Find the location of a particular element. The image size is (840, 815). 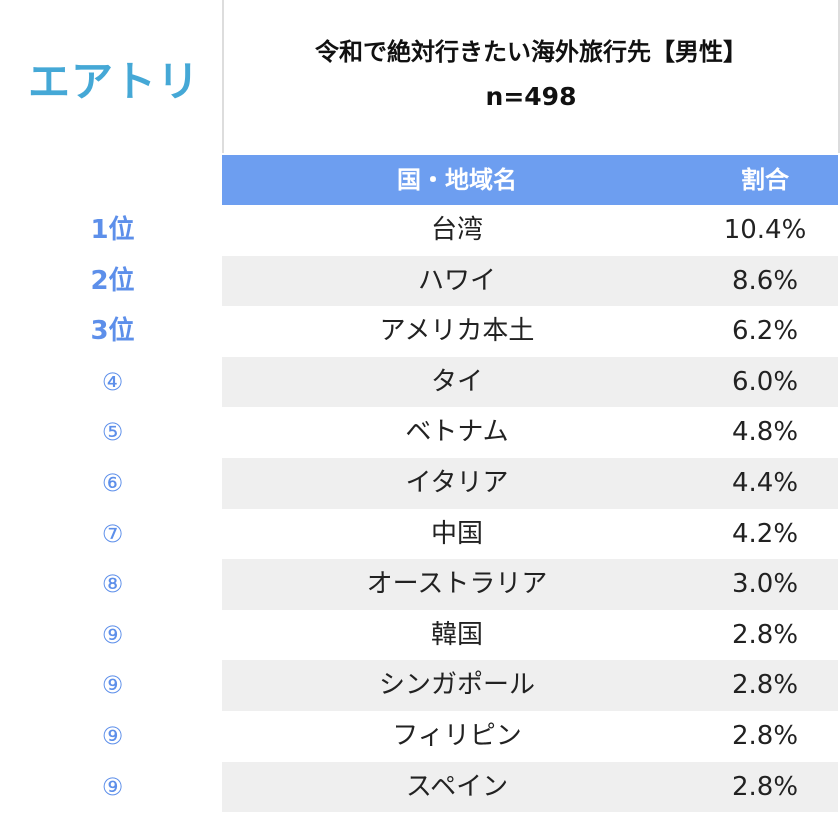

share: 4.2% is located at coordinates (765, 533).